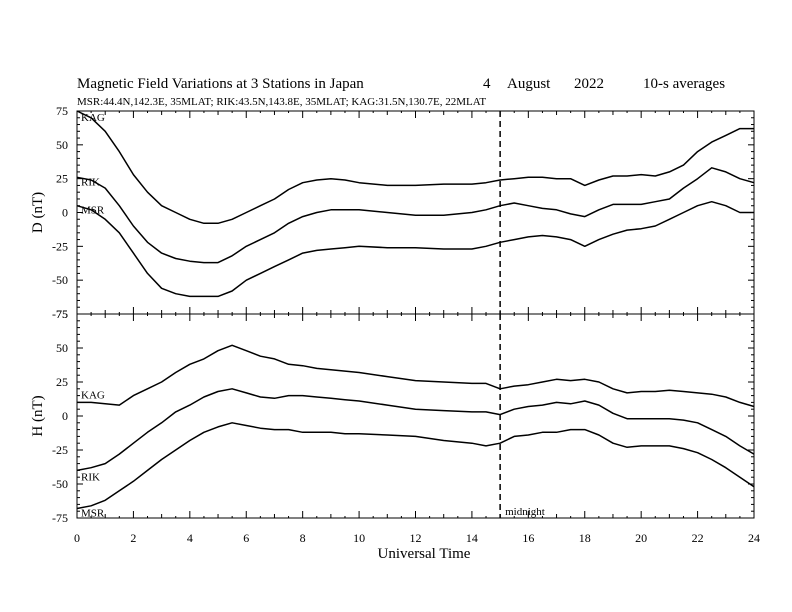 This screenshot has height=612, width=792. I want to click on x-tick-label: 8, so click(303, 538).